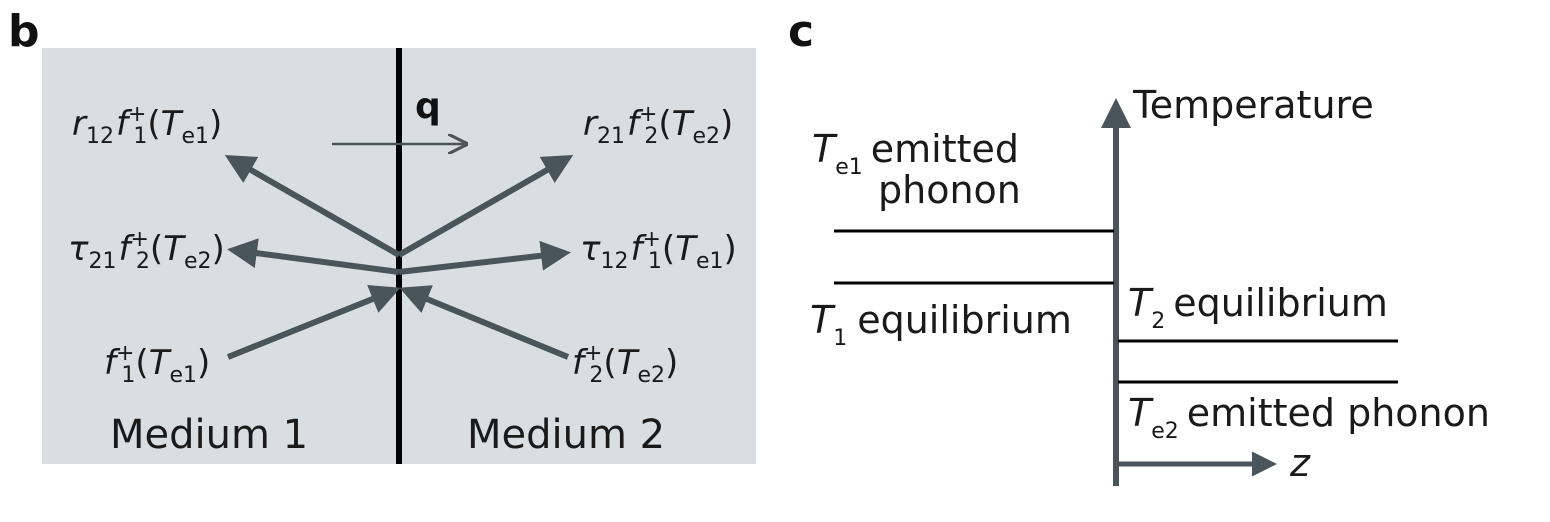  What do you see at coordinates (24, 31) in the screenshot?
I see `panel-b-label: b` at bounding box center [24, 31].